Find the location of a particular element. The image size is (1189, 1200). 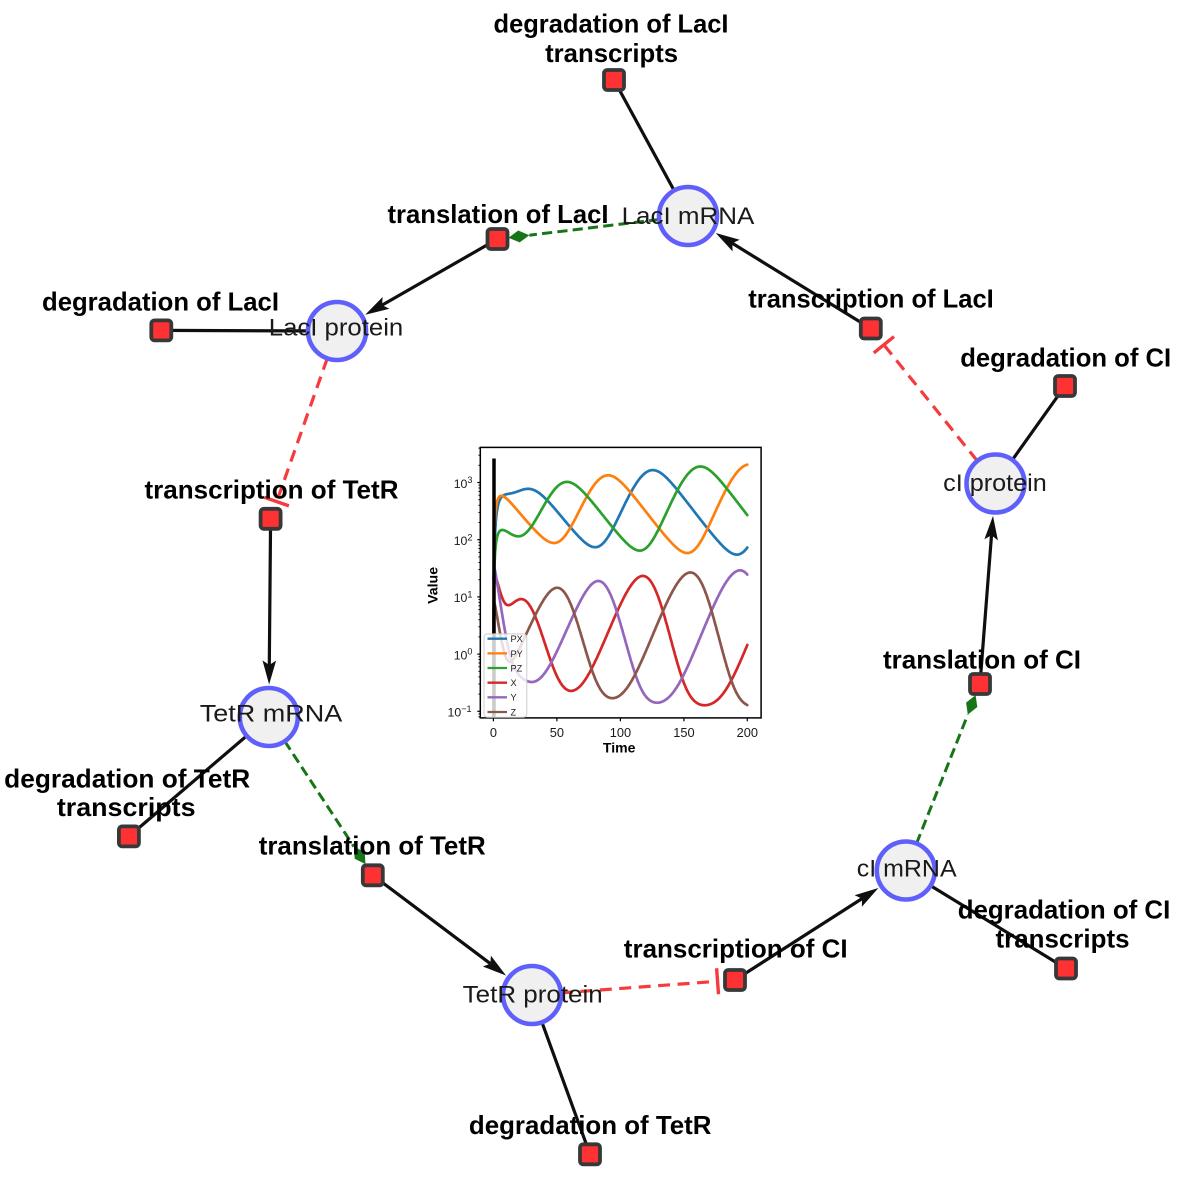

svg-text: TetR protein is located at coordinates (533, 995).